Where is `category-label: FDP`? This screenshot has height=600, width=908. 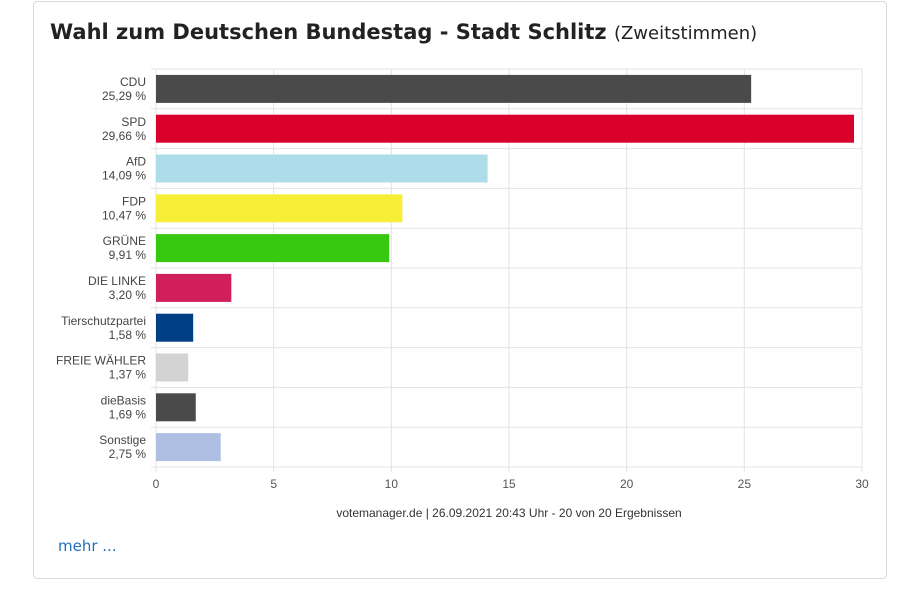 category-label: FDP is located at coordinates (134, 201).